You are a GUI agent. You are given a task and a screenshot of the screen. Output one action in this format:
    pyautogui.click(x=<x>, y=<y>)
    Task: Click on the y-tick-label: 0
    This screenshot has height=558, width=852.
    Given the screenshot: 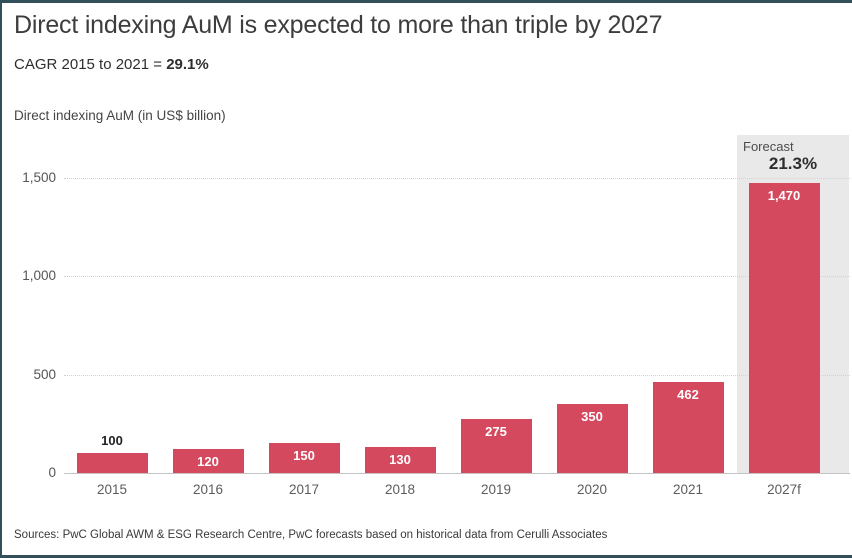 What is the action you would take?
    pyautogui.click(x=52, y=472)
    